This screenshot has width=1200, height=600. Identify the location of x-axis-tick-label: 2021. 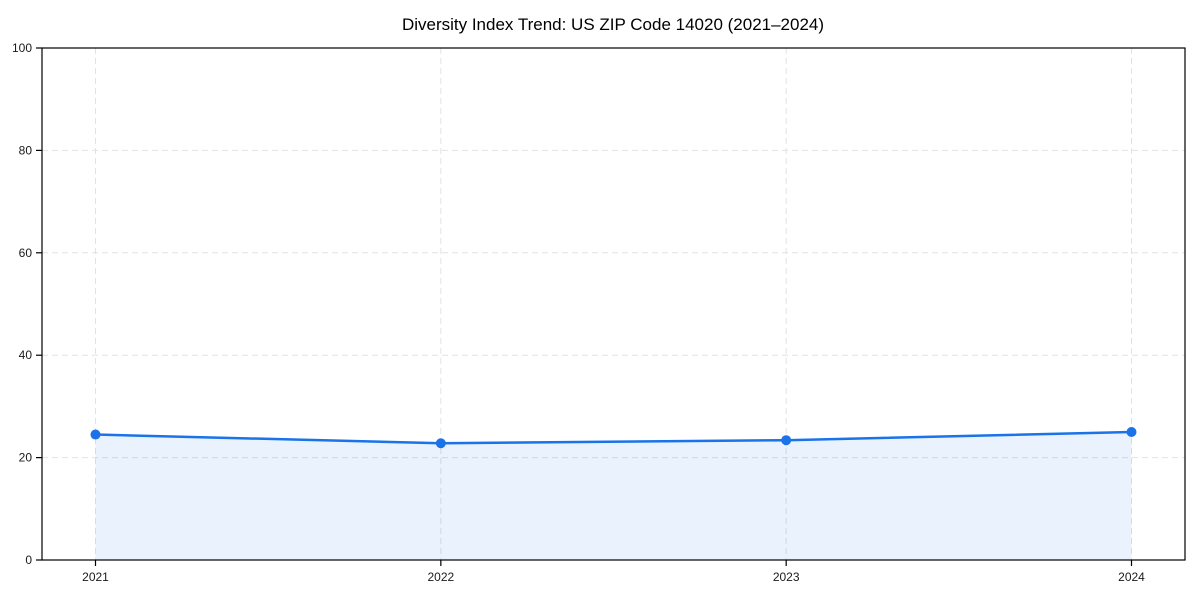
(95, 577).